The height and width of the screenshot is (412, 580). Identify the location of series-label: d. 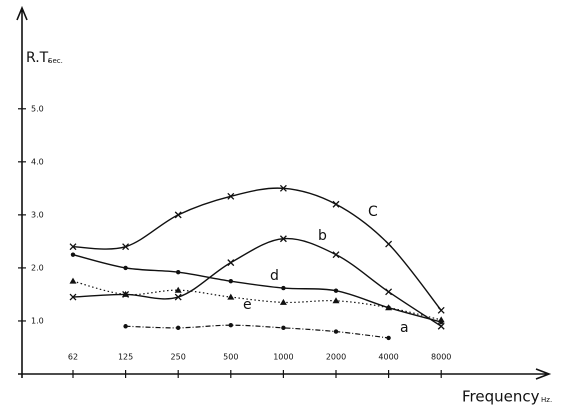
(274, 276).